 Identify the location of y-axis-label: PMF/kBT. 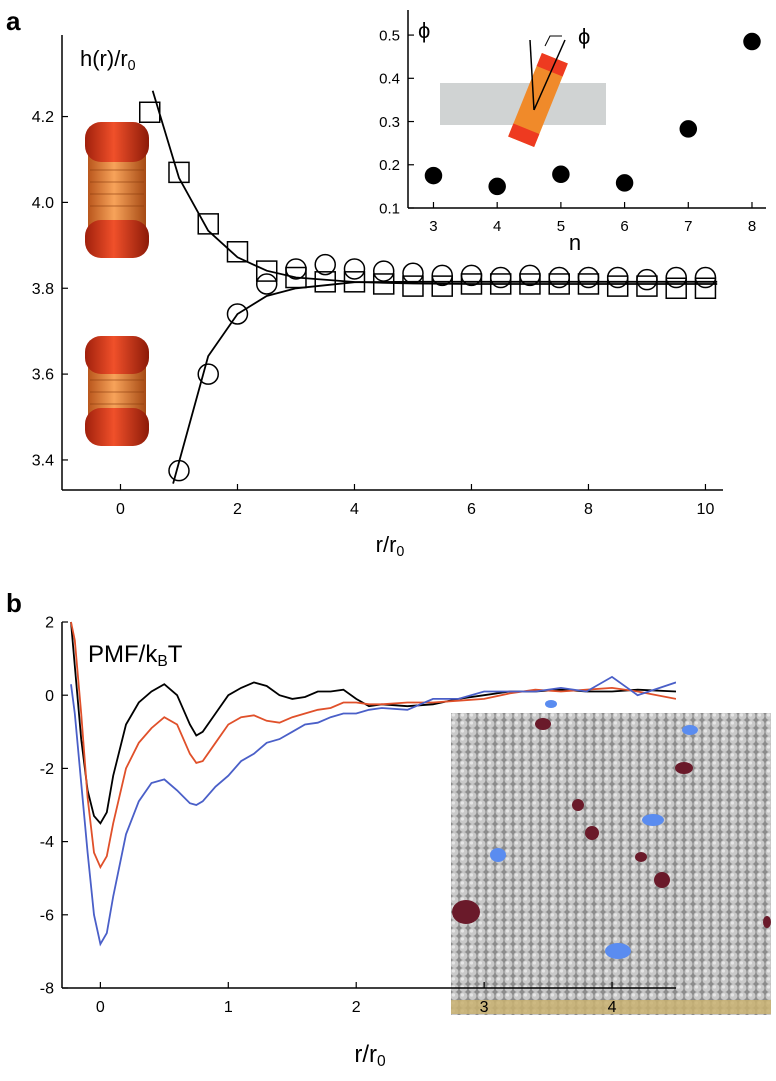
(135, 655).